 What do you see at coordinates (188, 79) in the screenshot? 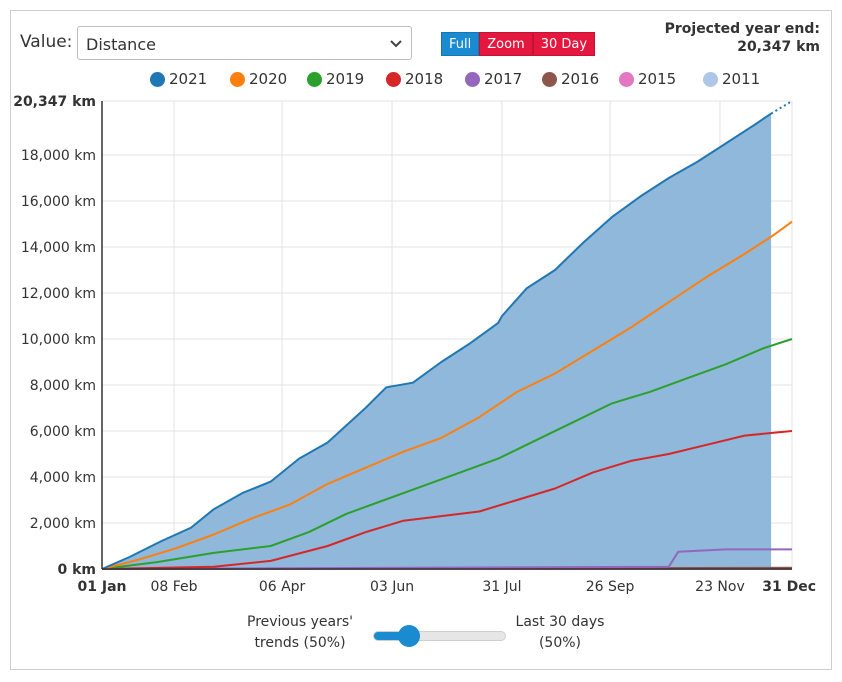
I see `legend-label: 2021` at bounding box center [188, 79].